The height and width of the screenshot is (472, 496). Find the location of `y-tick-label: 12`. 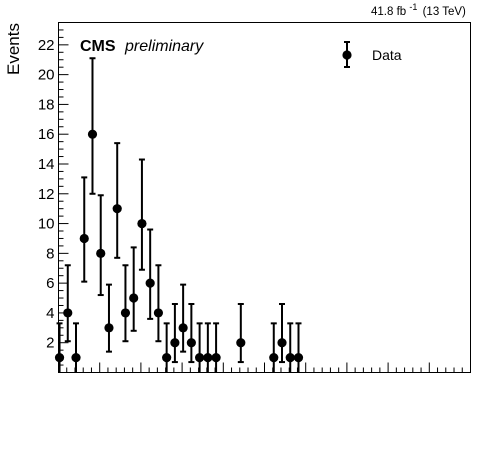

y-tick-label: 12 is located at coordinates (46, 194).